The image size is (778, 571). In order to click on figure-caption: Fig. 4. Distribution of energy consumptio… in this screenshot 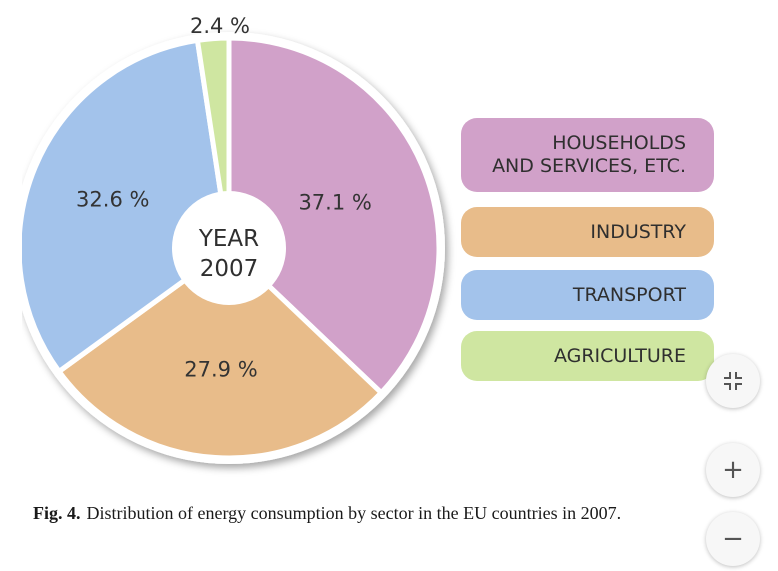, I will do `click(327, 513)`.